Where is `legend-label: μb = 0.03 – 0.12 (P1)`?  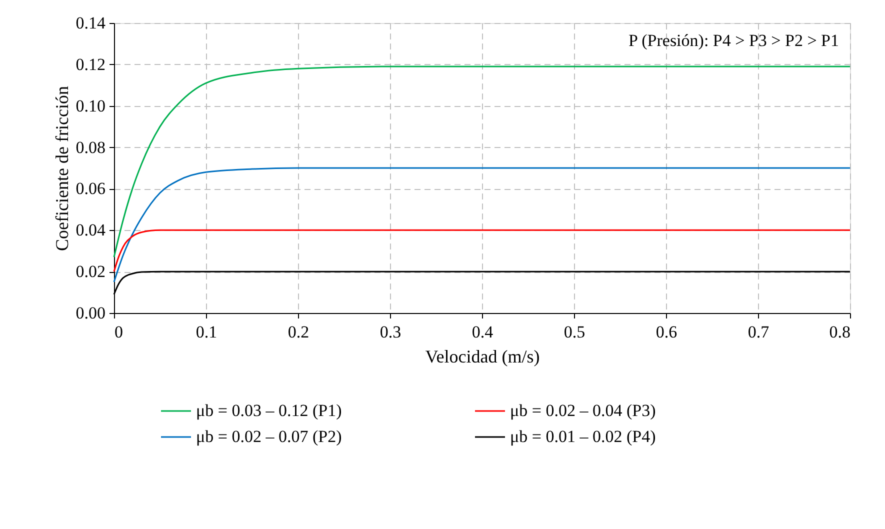
legend-label: μb = 0.03 – 0.12 (P1) is located at coordinates (269, 410).